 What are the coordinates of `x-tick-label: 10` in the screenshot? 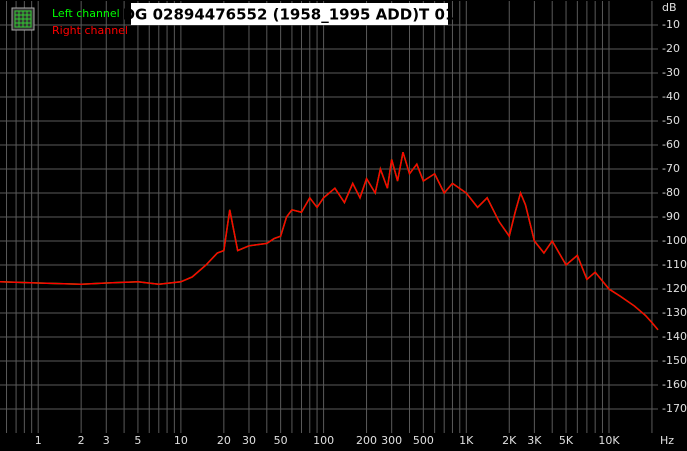 It's located at (181, 440).